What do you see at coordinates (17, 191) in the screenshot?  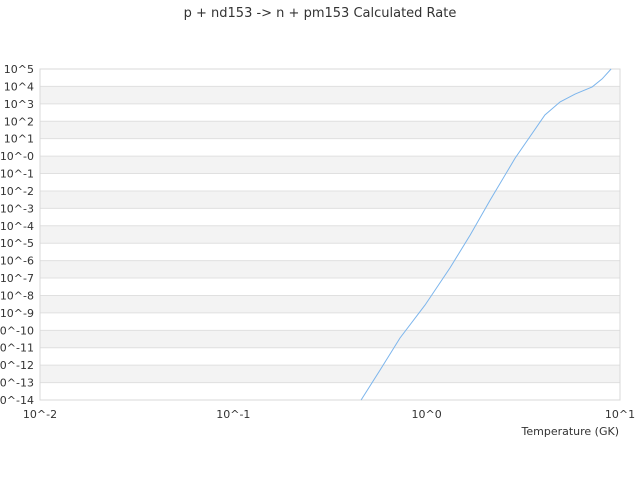 I see `y-tick-label: 10^-2` at bounding box center [17, 191].